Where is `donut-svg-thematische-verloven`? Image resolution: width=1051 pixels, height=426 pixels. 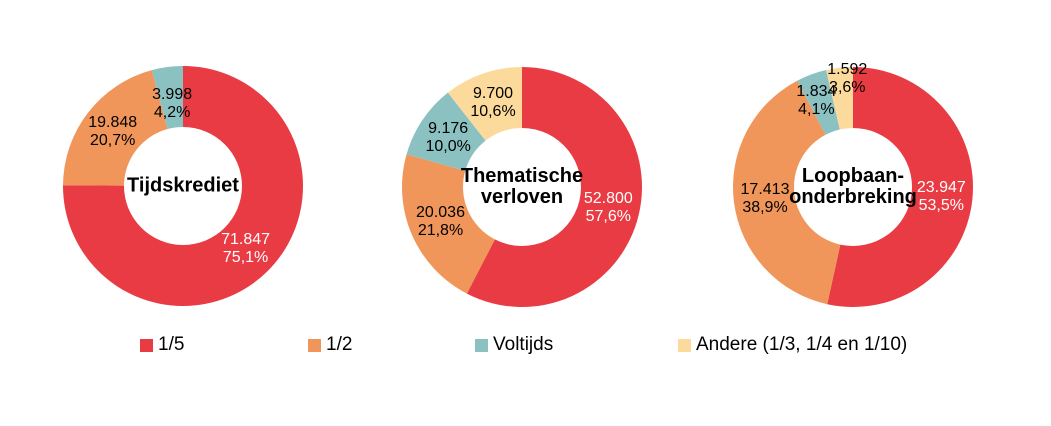 donut-svg-thematische-verloven is located at coordinates (522, 187).